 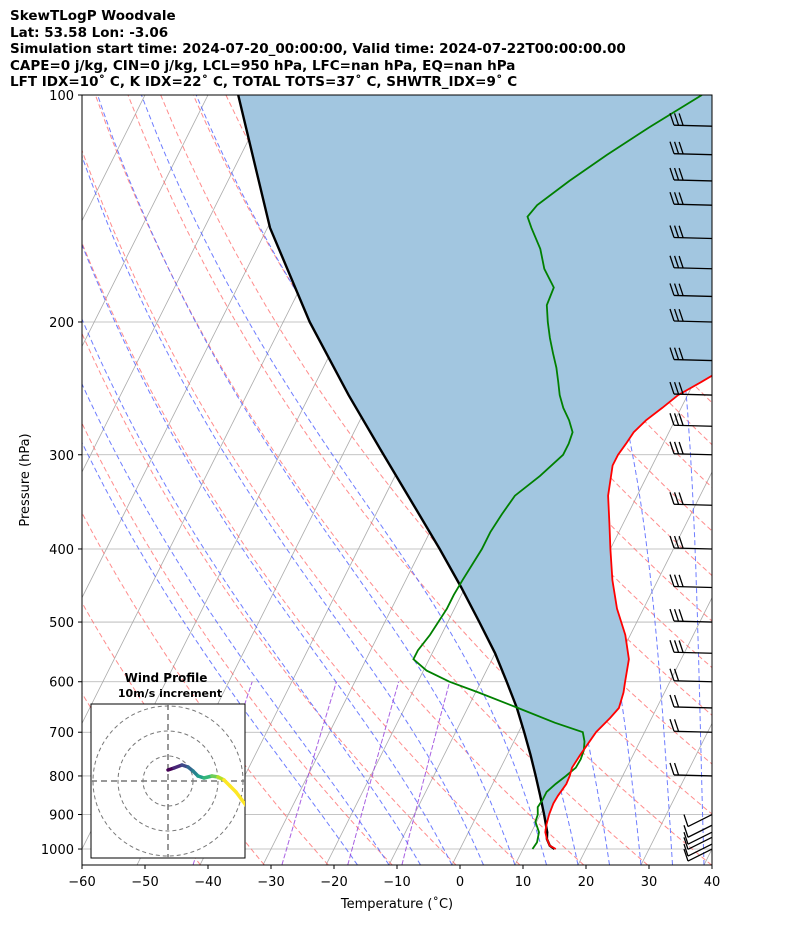 I want to click on y-tick-label: 200, so click(x=61, y=323).